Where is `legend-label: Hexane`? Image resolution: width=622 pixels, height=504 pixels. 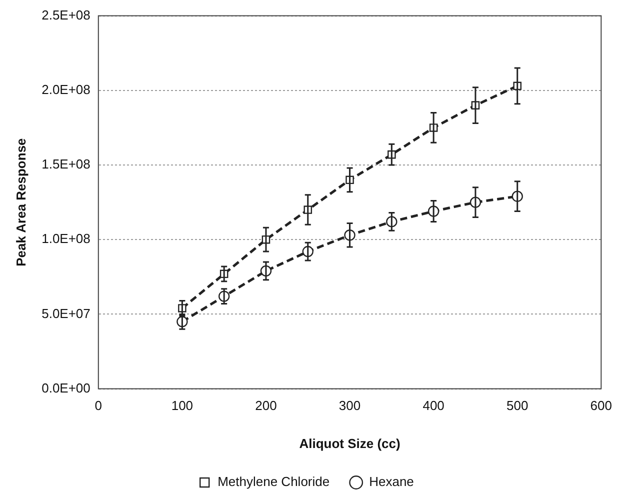
legend-label: Hexane is located at coordinates (391, 482).